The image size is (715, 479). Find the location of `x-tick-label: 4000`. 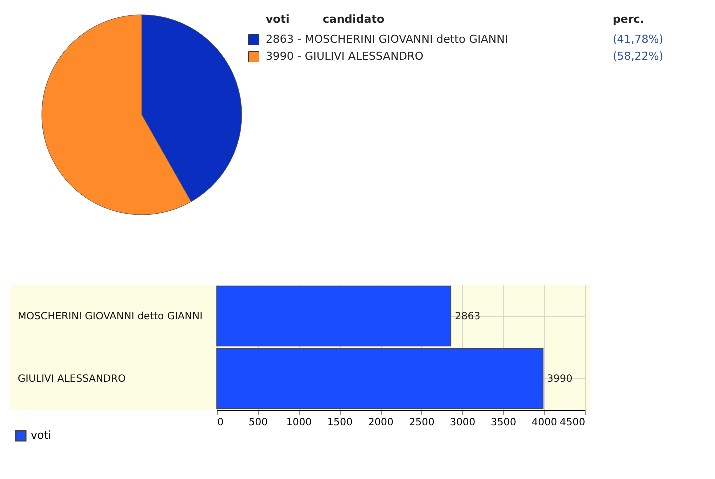

x-tick-label: 4000 is located at coordinates (545, 423).